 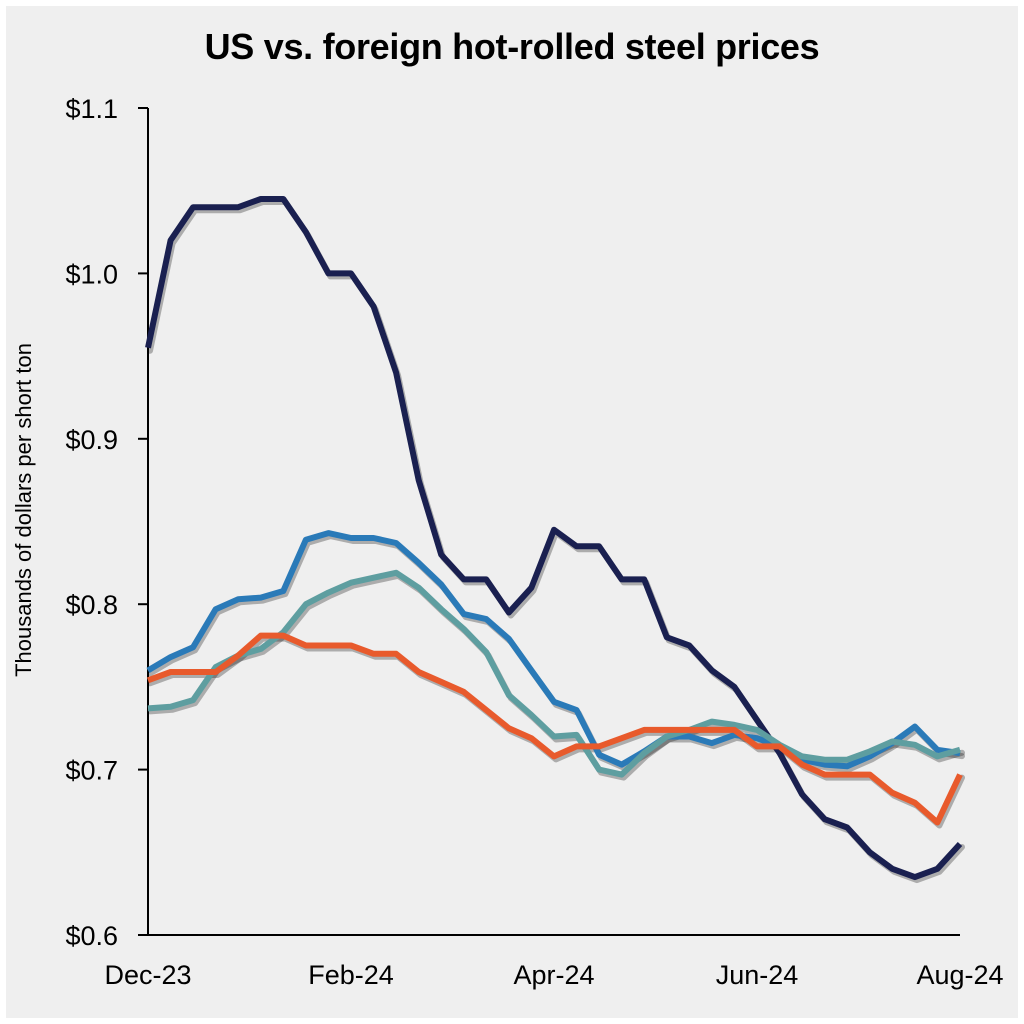 I want to click on x-tick-label: Apr-24, so click(x=553, y=975).